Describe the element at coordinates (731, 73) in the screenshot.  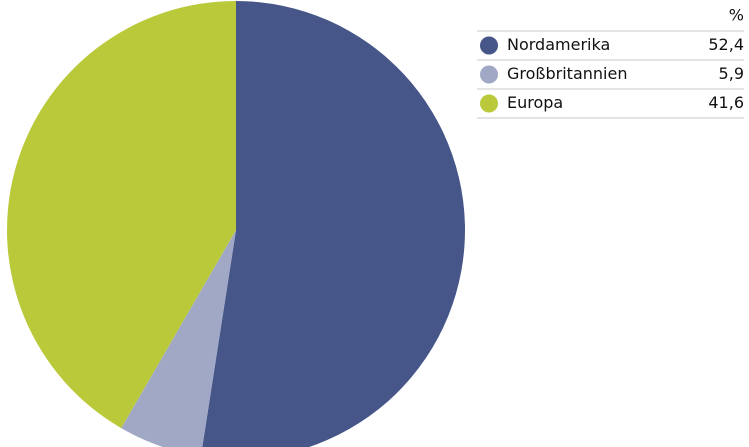
I see `legend-value: 5,9` at that location.